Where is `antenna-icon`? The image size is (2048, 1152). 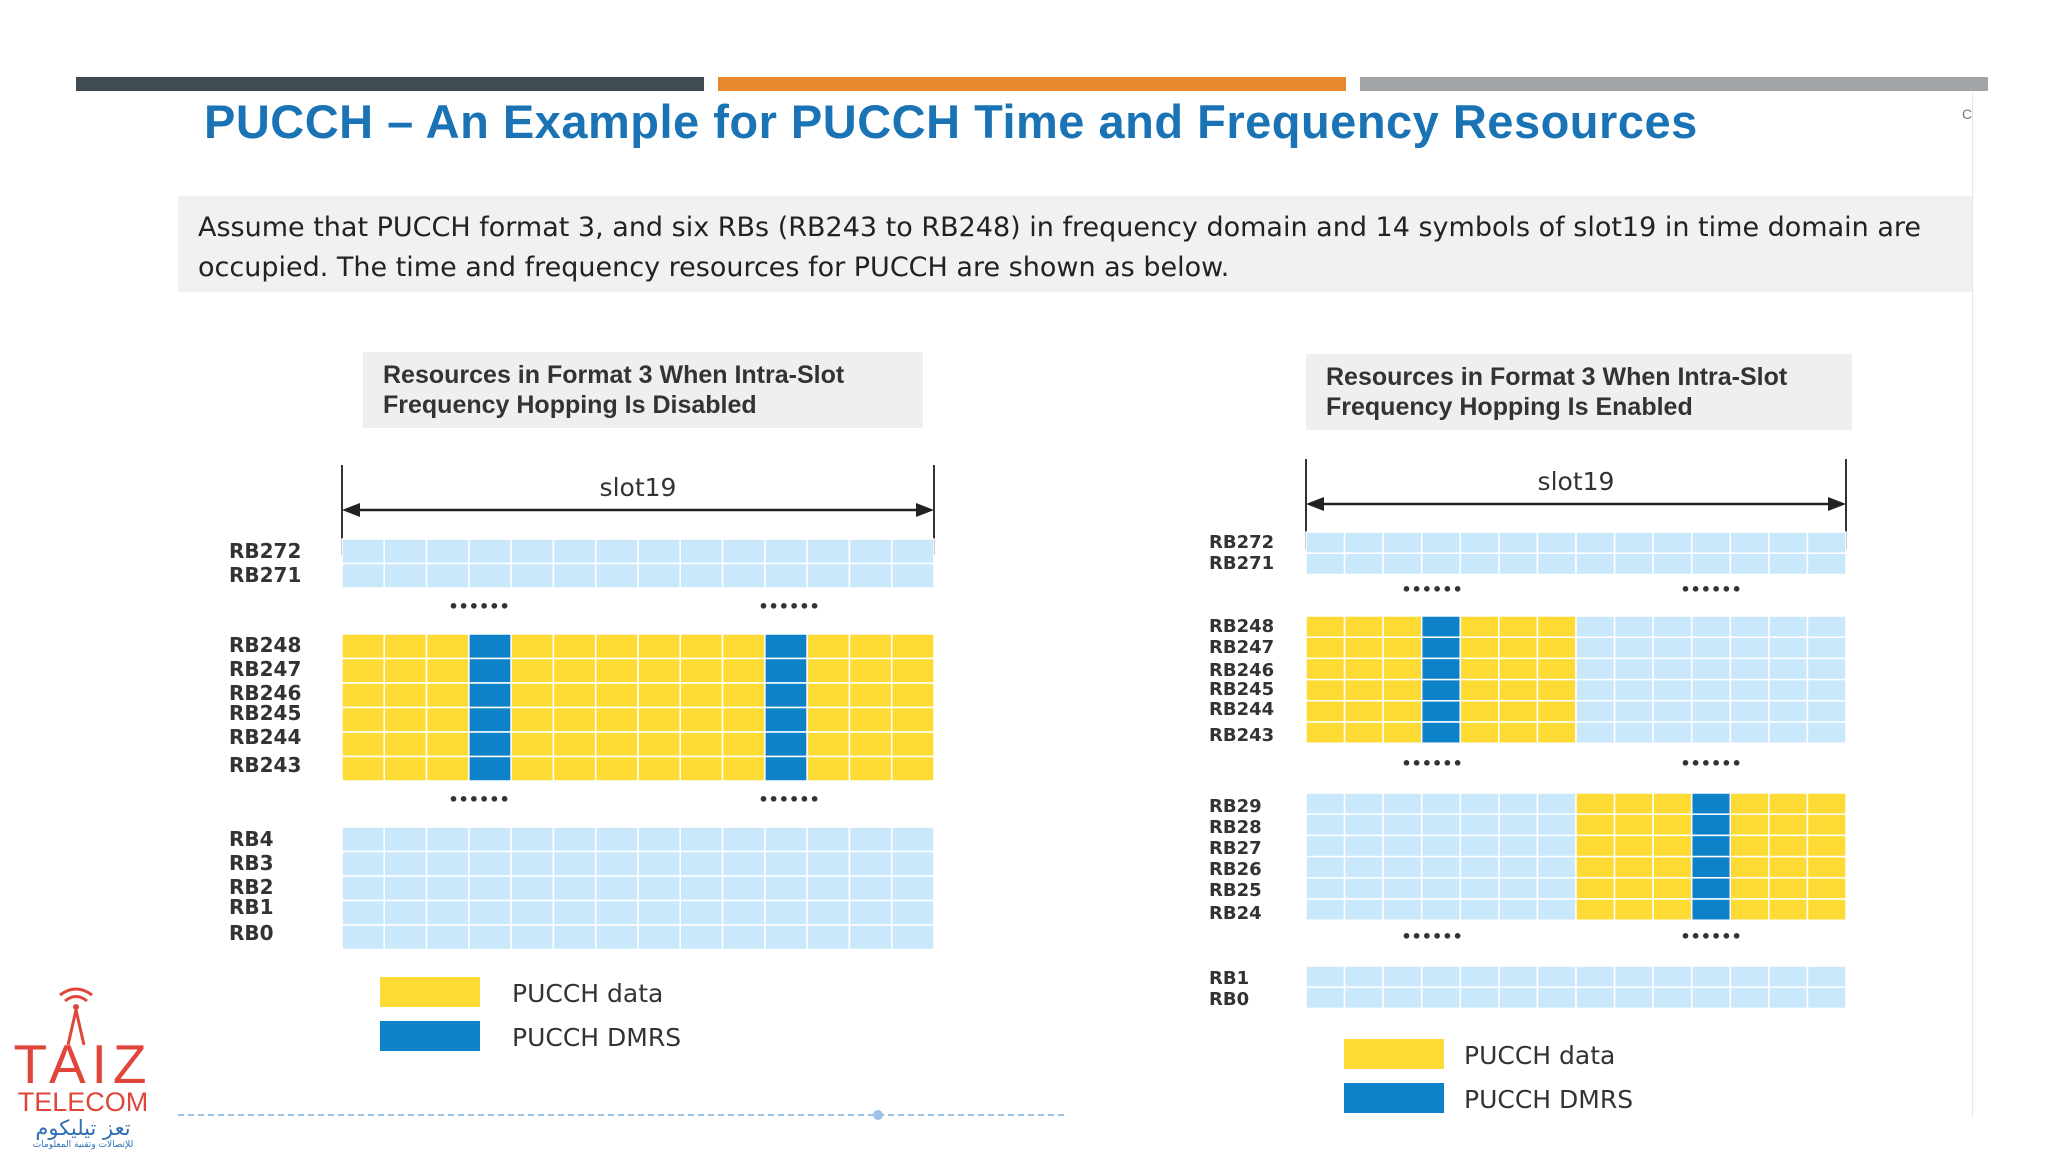 antenna-icon is located at coordinates (76, 1016).